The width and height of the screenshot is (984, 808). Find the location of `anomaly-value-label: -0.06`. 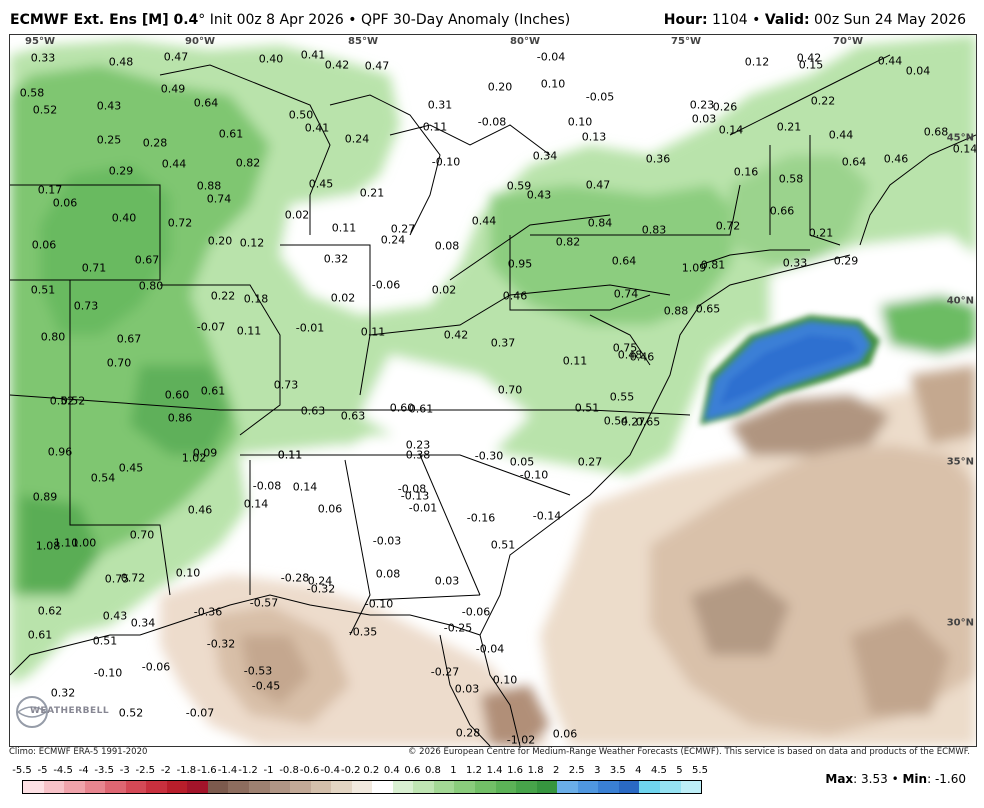

anomaly-value-label: -0.06 is located at coordinates (476, 612).